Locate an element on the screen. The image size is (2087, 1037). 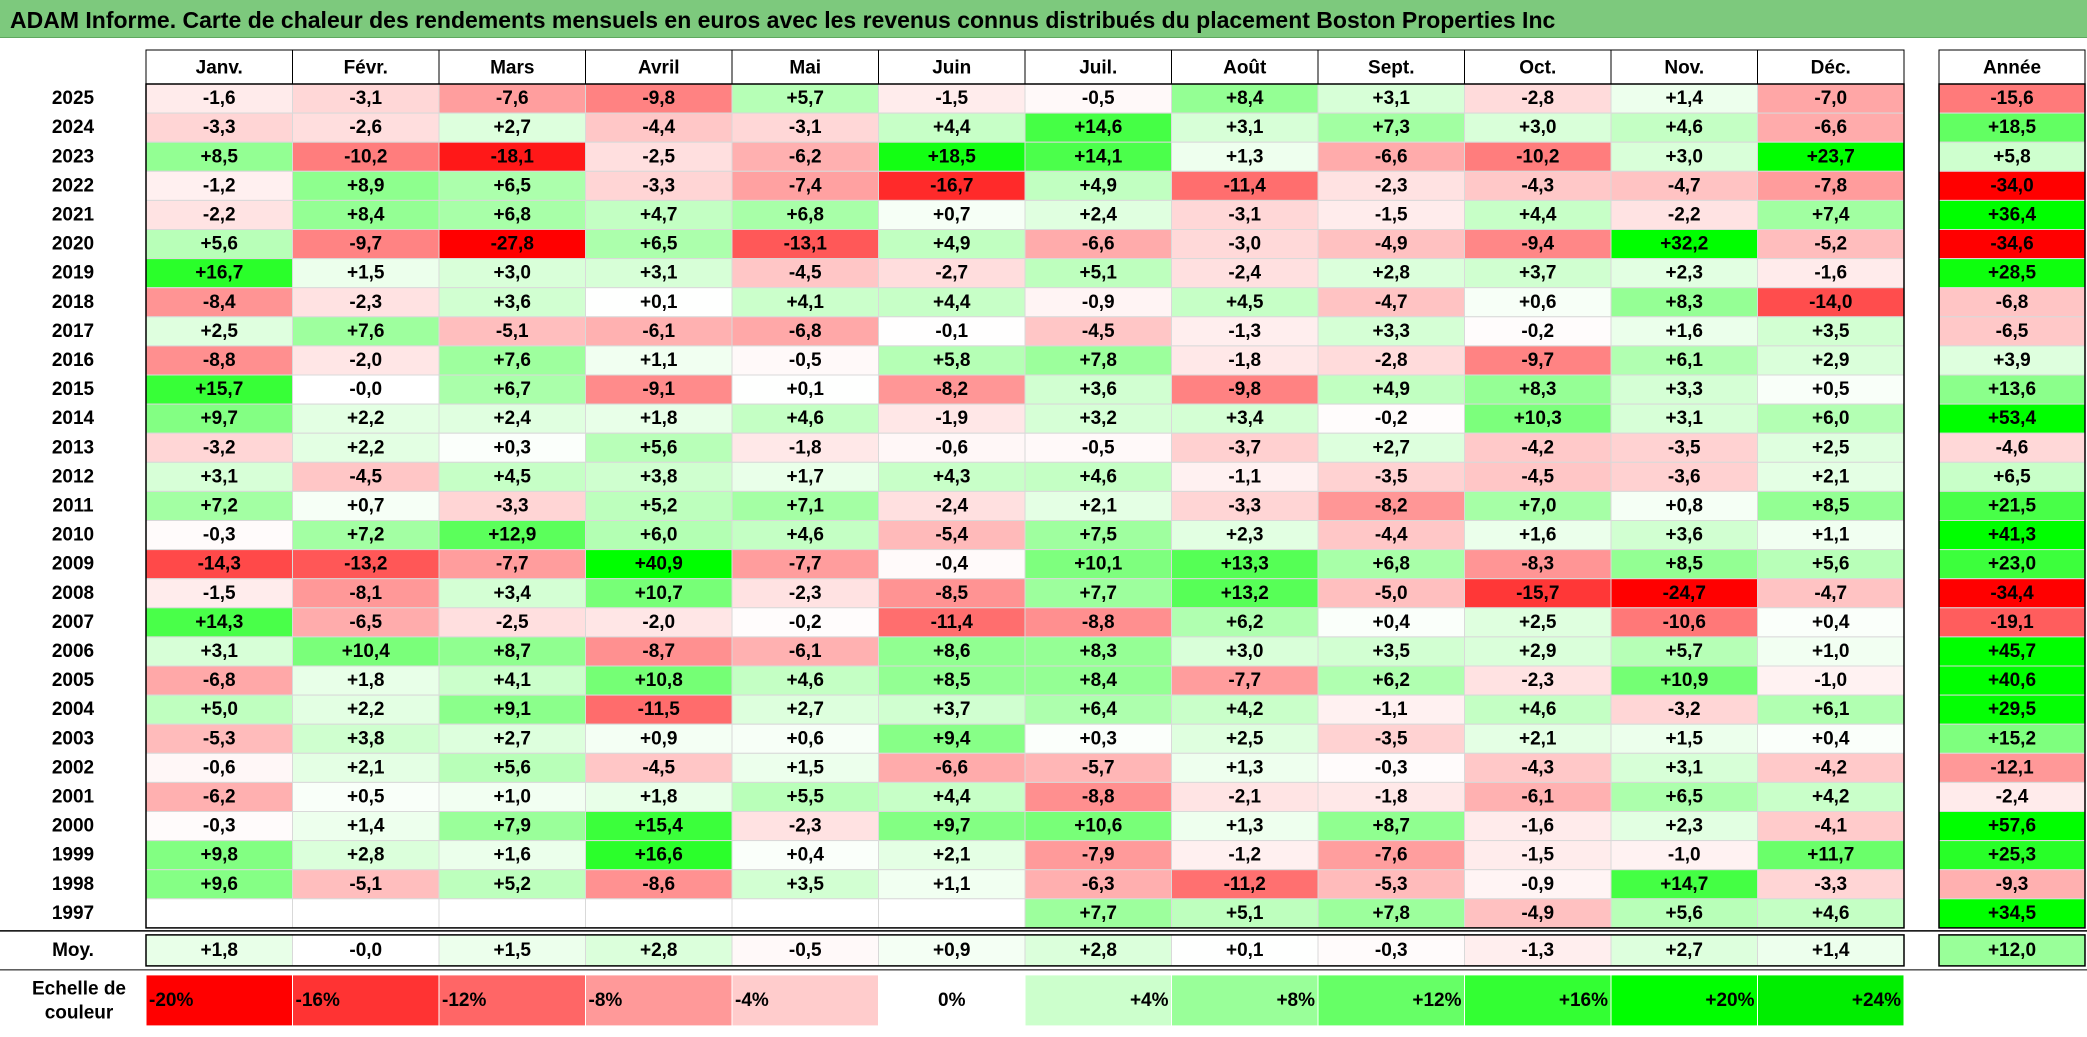
heatmap-cell-value: +13,2 is located at coordinates (1245, 593).